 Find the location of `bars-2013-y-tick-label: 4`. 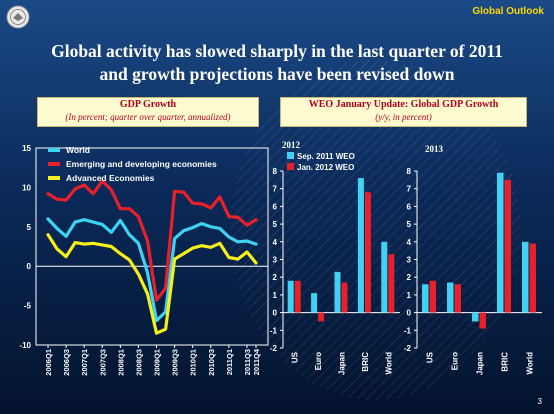

bars-2013-y-tick-label: 4 is located at coordinates (409, 242).